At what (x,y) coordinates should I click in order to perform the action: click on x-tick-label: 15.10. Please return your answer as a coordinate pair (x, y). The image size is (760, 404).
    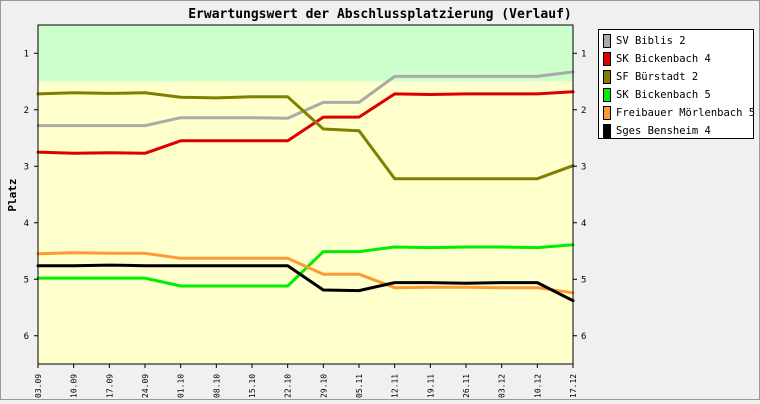
    Looking at the image, I should click on (252, 386).